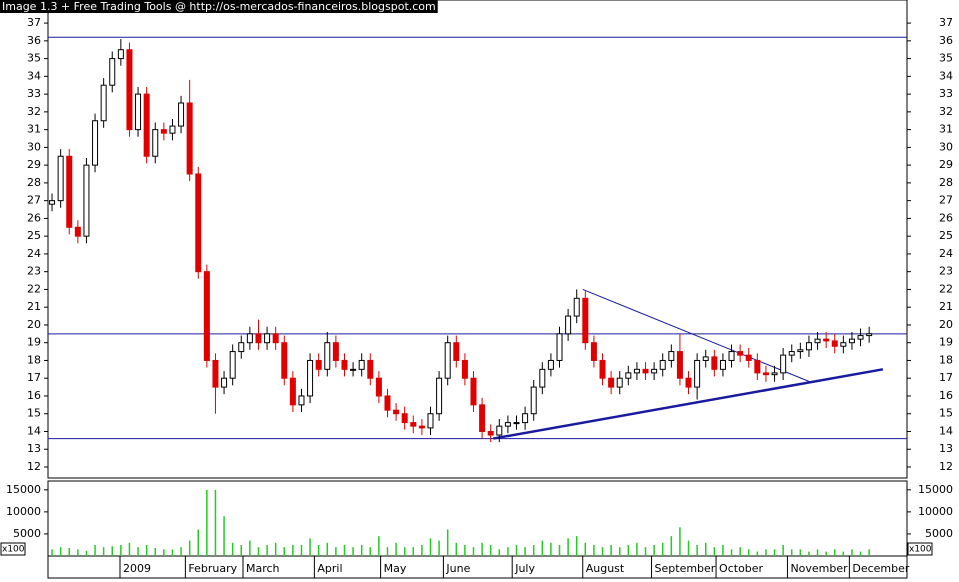 The width and height of the screenshot is (959, 582). Describe the element at coordinates (34, 75) in the screenshot. I see `y-tick-label: 34` at that location.